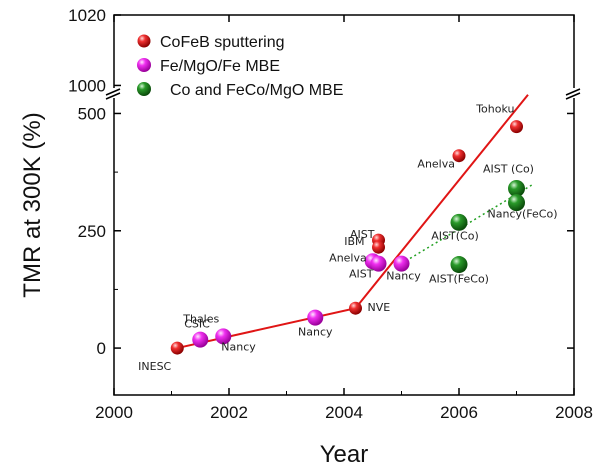  What do you see at coordinates (454, 235) in the screenshot?
I see `point-label: AIST(Co)` at bounding box center [454, 235].